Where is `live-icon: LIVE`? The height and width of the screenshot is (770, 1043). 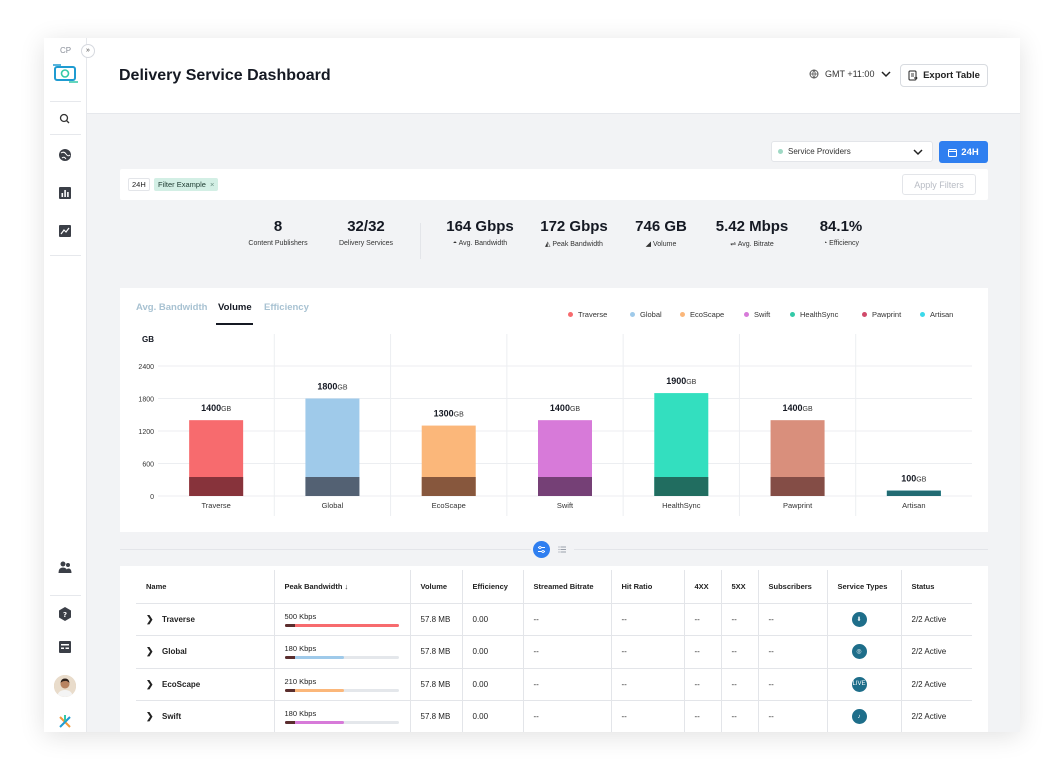
live-icon: LIVE is located at coordinates (859, 684).